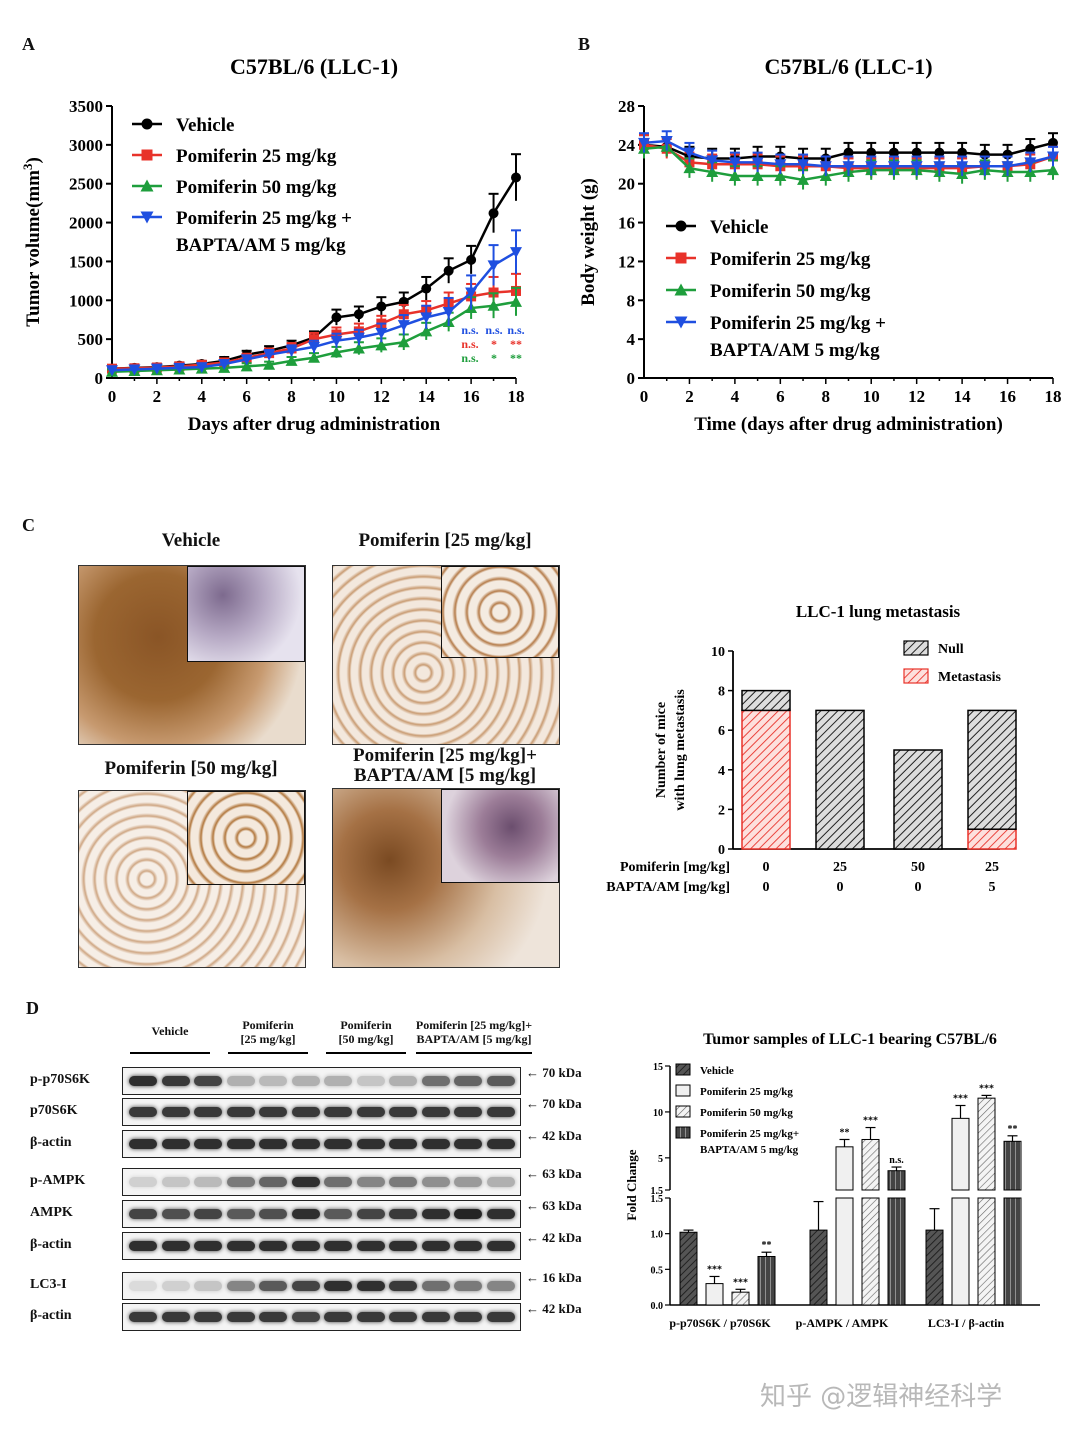  I want to click on y-tick-label: 3500, so click(86, 106).